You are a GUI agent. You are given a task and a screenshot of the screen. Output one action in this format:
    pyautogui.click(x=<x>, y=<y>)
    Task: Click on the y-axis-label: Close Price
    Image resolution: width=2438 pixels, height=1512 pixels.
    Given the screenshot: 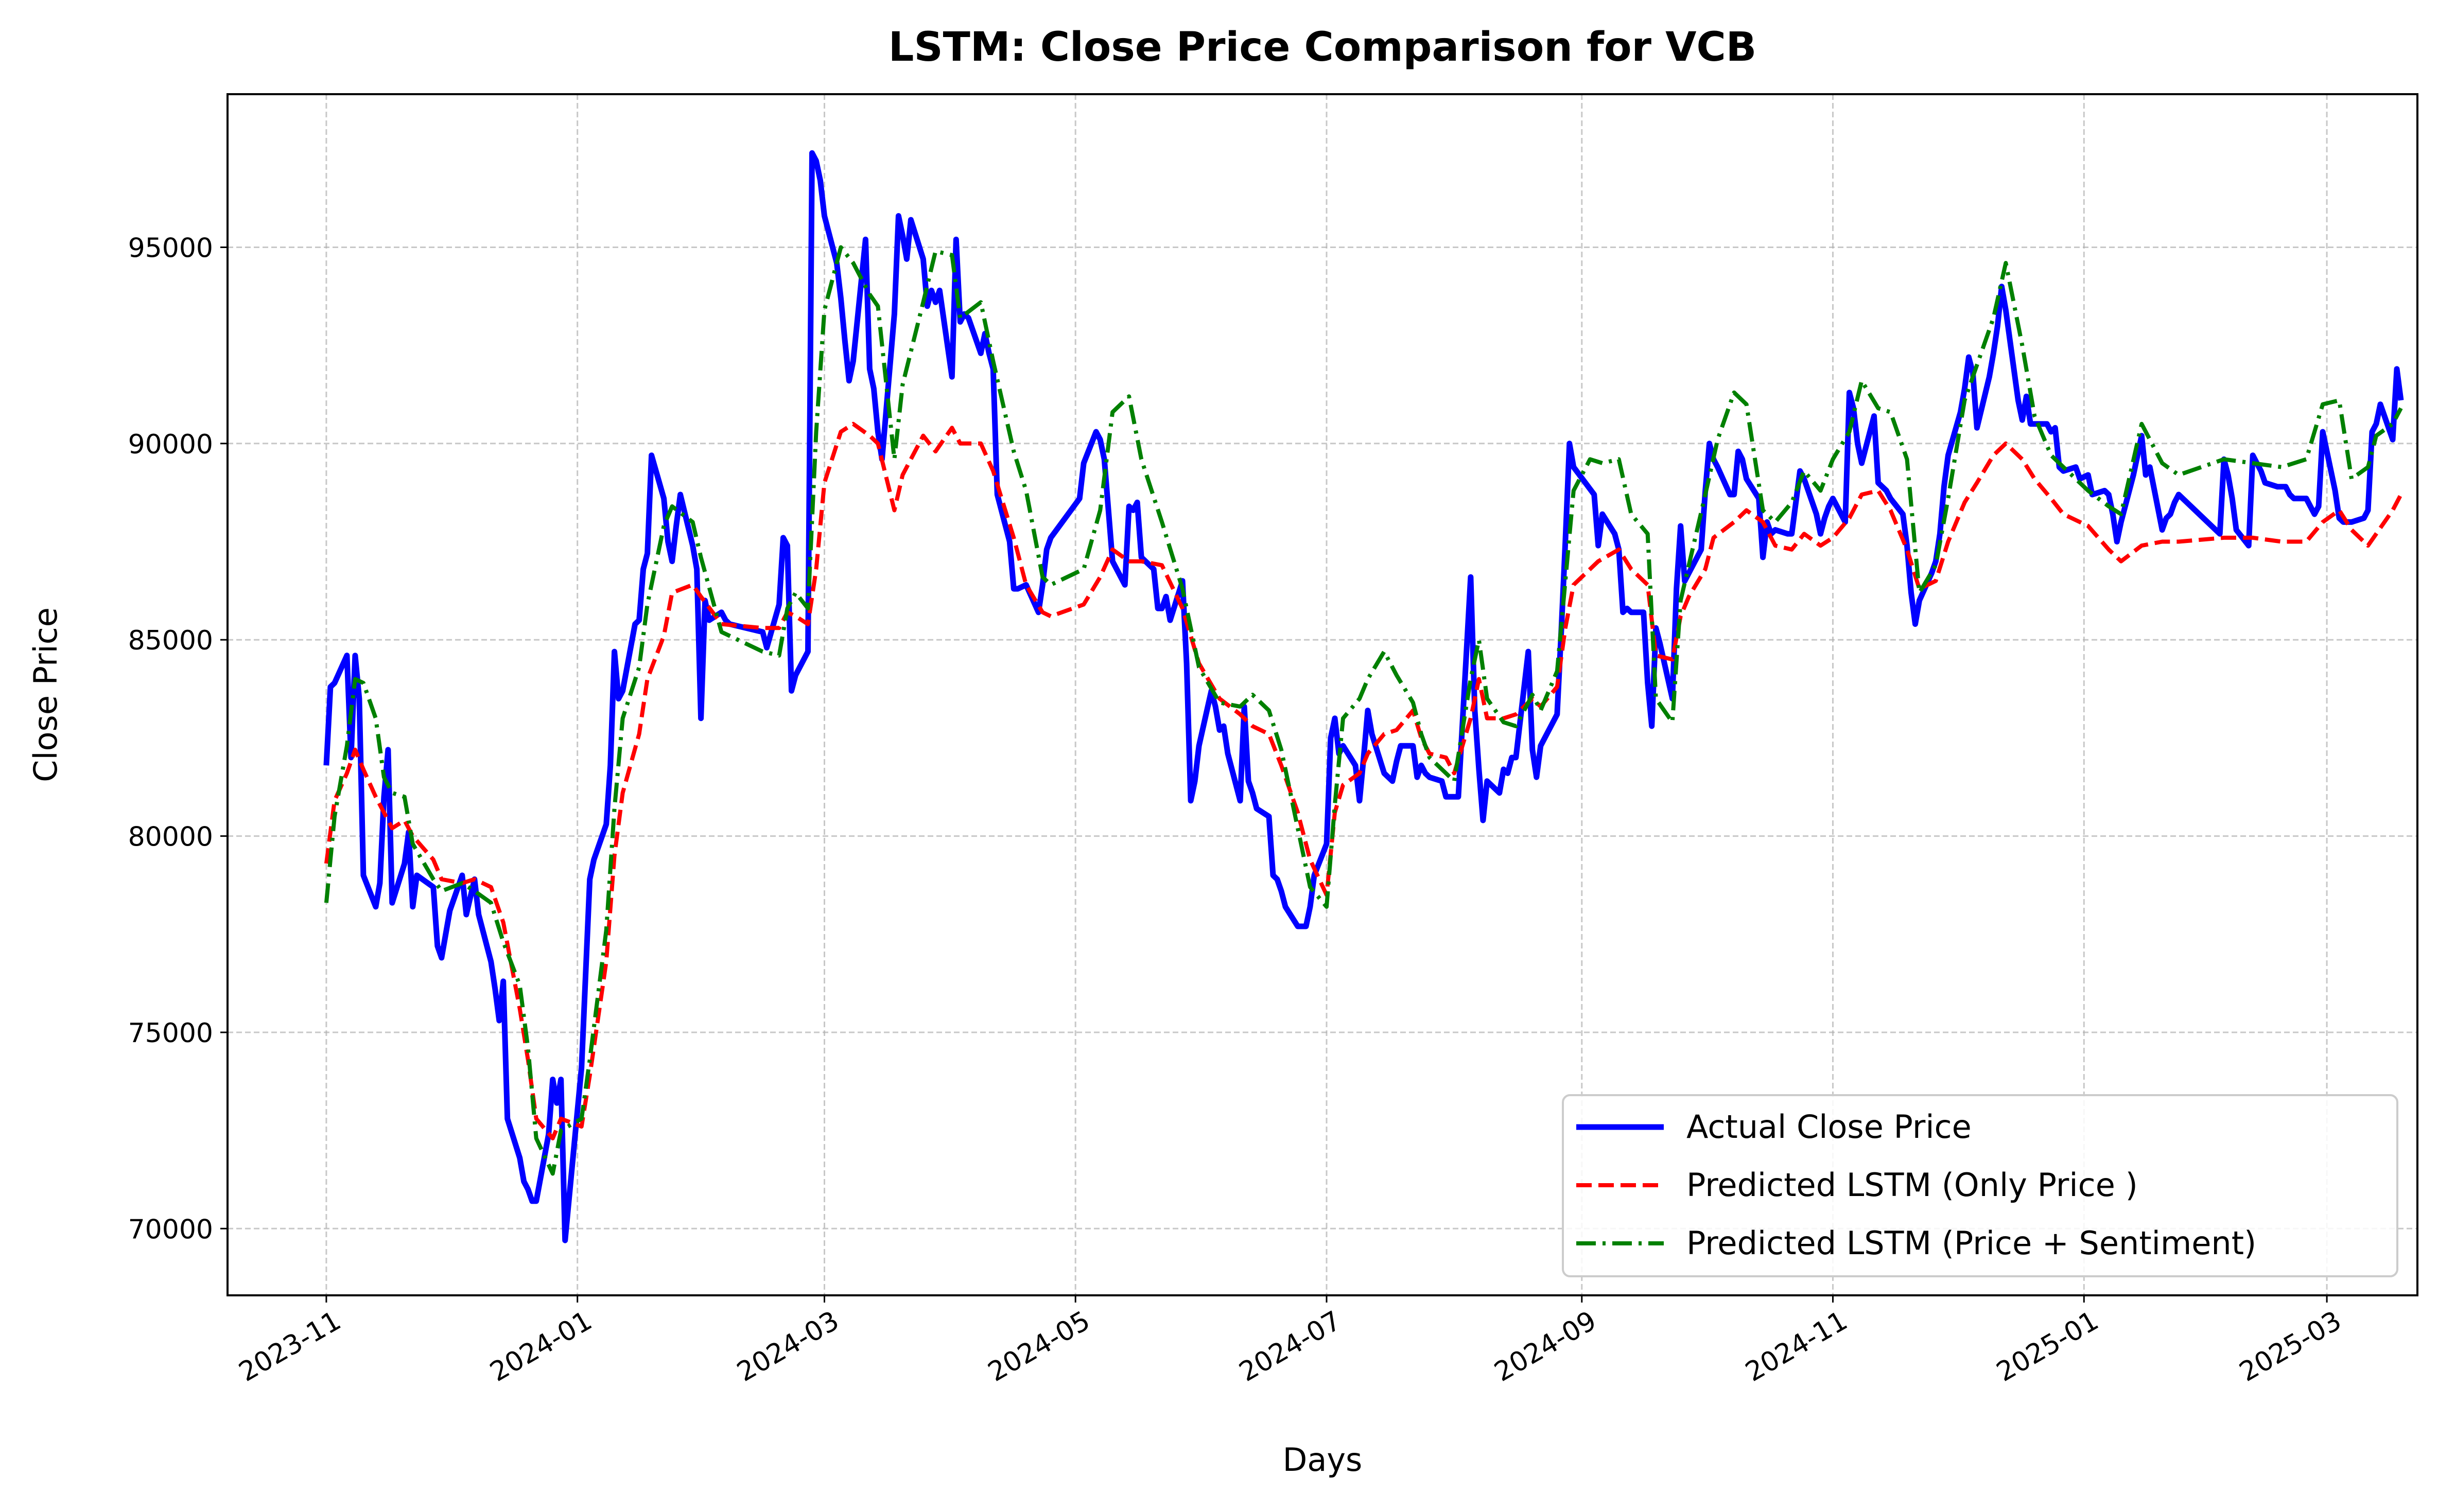 What is the action you would take?
    pyautogui.click(x=45, y=694)
    